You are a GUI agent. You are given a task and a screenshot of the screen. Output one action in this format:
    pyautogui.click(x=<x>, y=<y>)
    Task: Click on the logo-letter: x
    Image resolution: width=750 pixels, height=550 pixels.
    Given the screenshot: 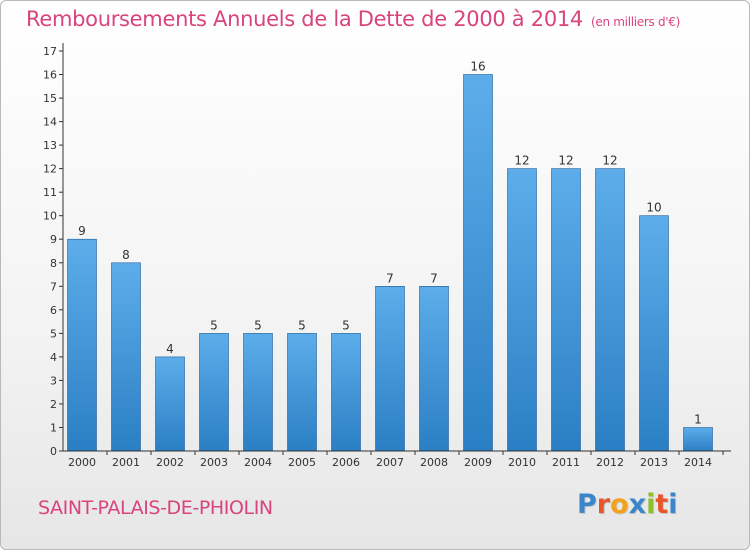 What is the action you would take?
    pyautogui.click(x=637, y=504)
    